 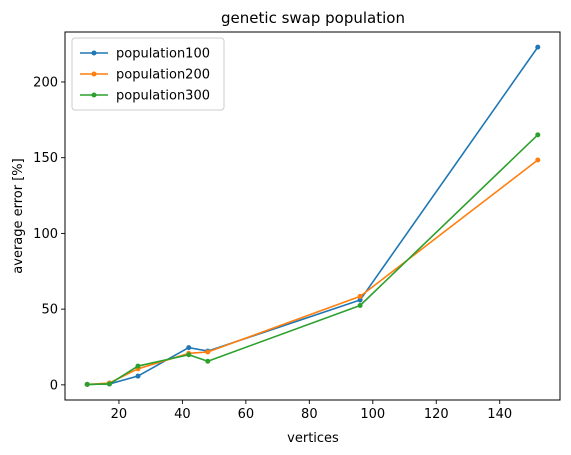 I want to click on x-tick-label-140: 140, so click(x=499, y=414).